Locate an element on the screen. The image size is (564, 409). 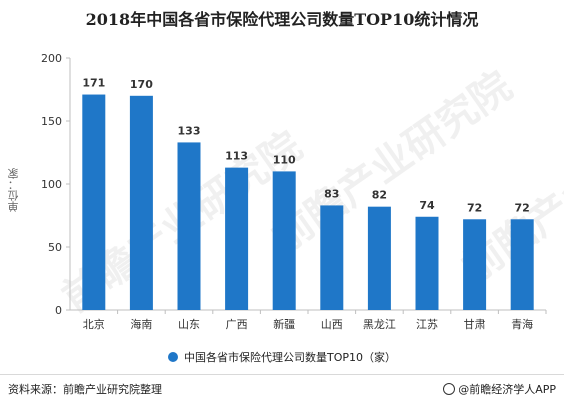
data-label: 170 is located at coordinates (141, 84).